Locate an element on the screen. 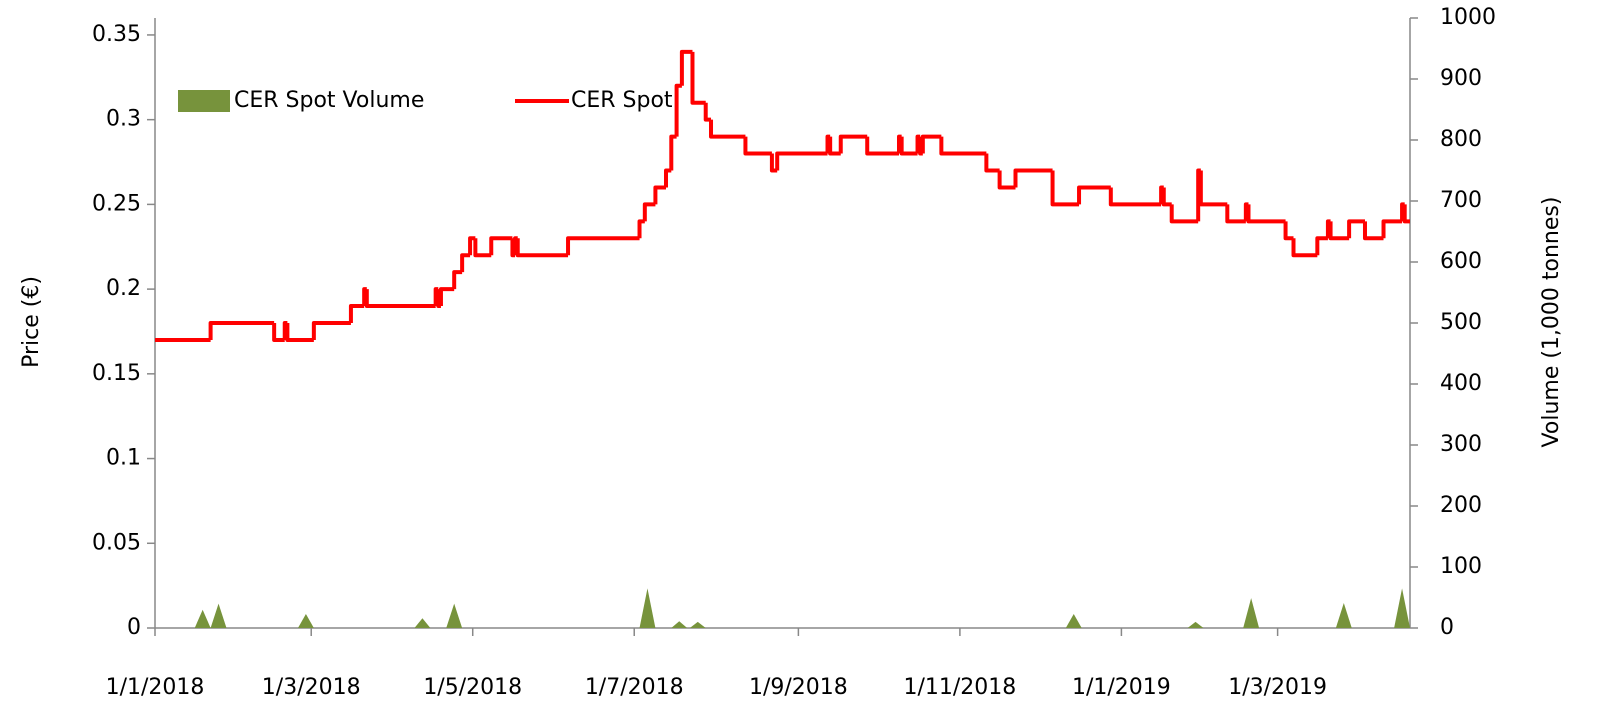 The image size is (1605, 719). y2-axis-label: Volume (1,000 tonnes) is located at coordinates (1551, 322).